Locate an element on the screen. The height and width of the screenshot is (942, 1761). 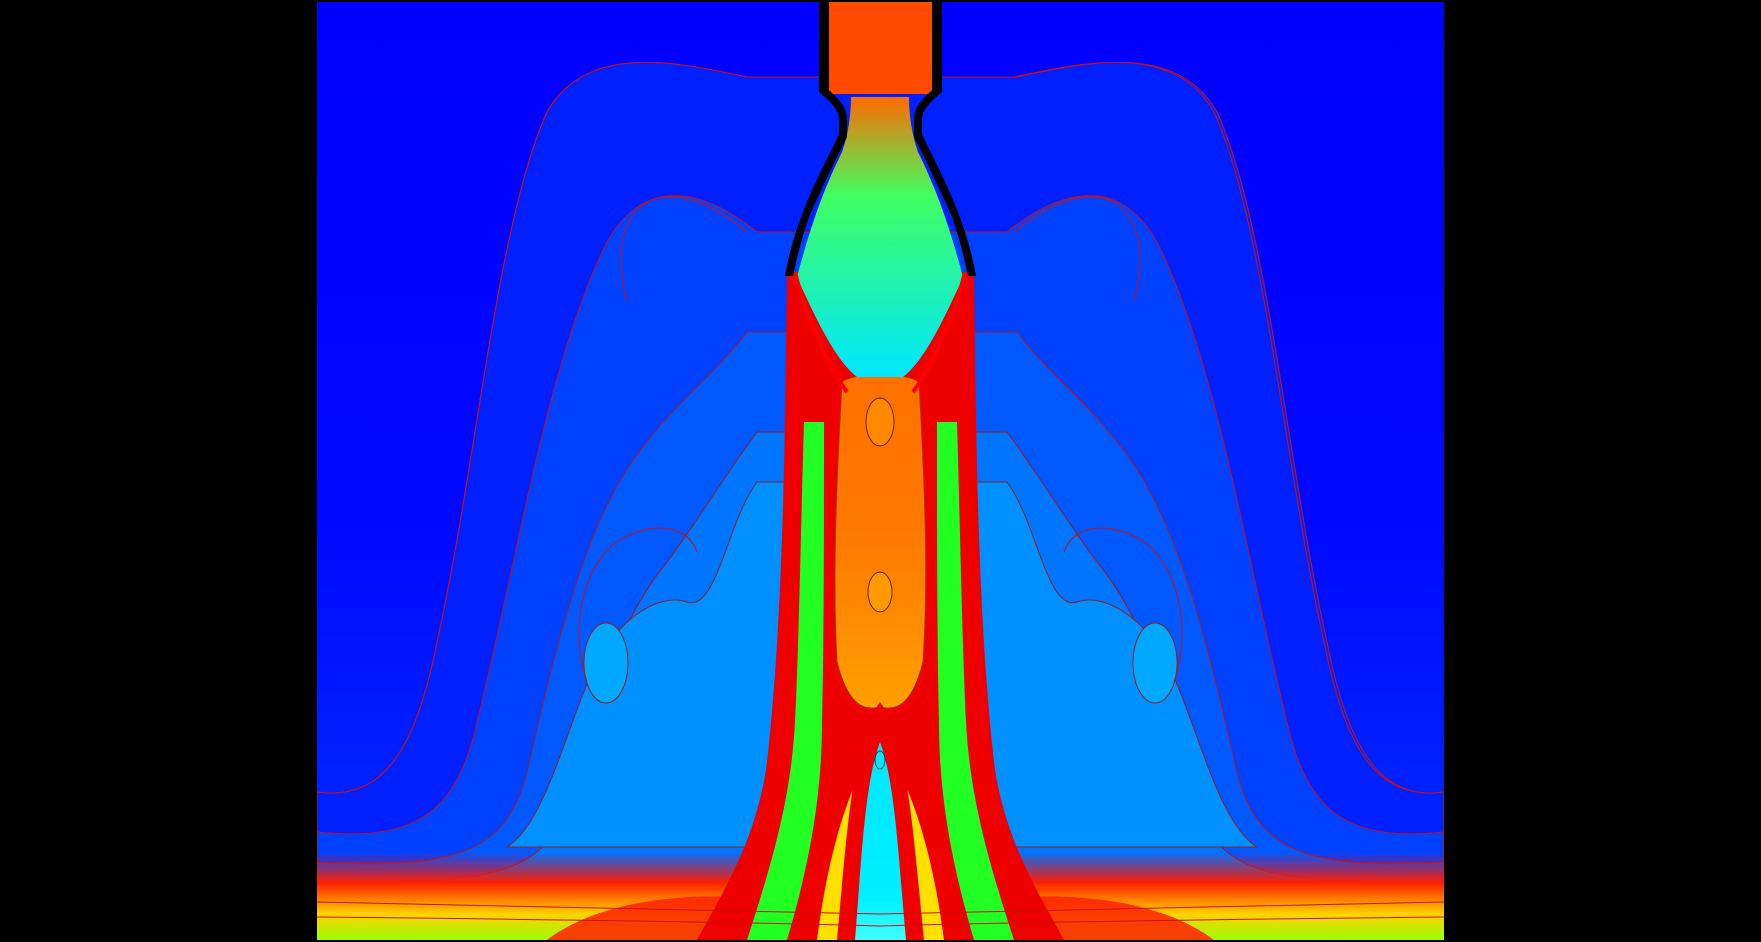
inlet-chamber is located at coordinates (880, 48).